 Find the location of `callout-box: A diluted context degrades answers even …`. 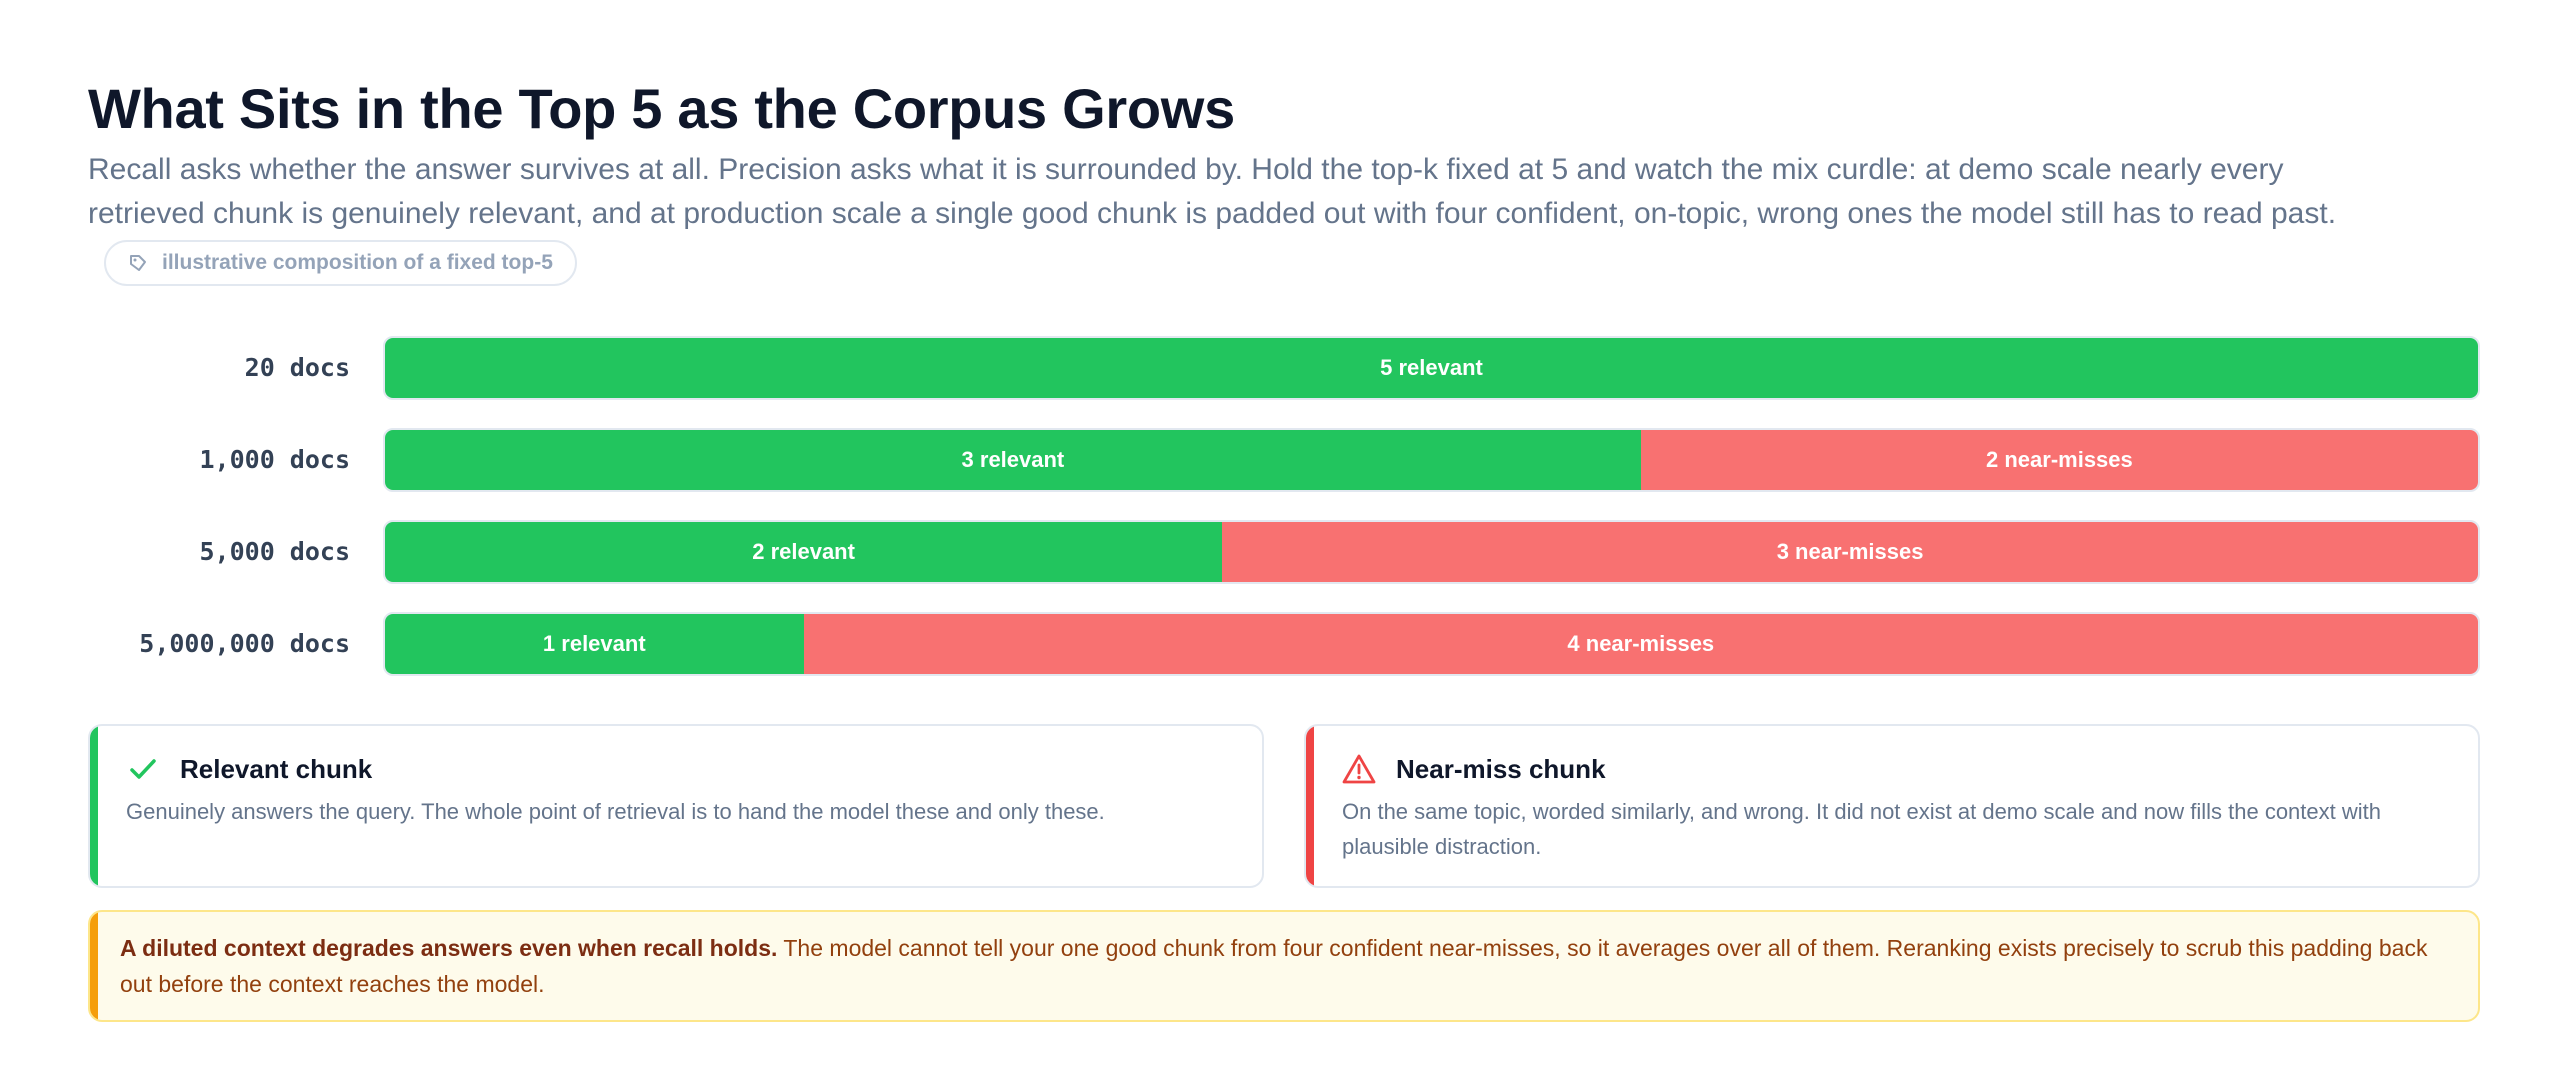

callout-box: A diluted context degrades answers even … is located at coordinates (1284, 966).